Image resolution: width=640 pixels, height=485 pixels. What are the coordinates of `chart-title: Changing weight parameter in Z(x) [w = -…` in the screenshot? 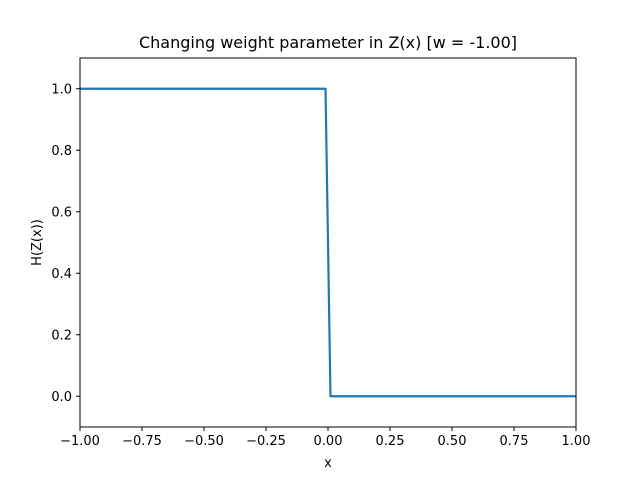 It's located at (328, 42).